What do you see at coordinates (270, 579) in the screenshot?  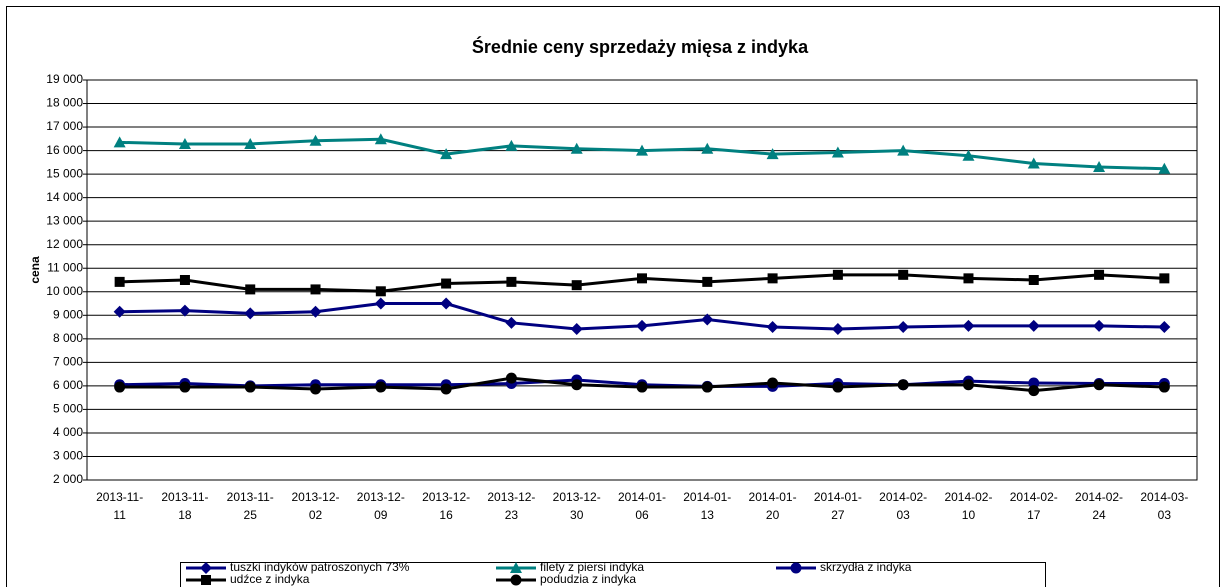 I see `legend-label: udźce z indyka` at bounding box center [270, 579].